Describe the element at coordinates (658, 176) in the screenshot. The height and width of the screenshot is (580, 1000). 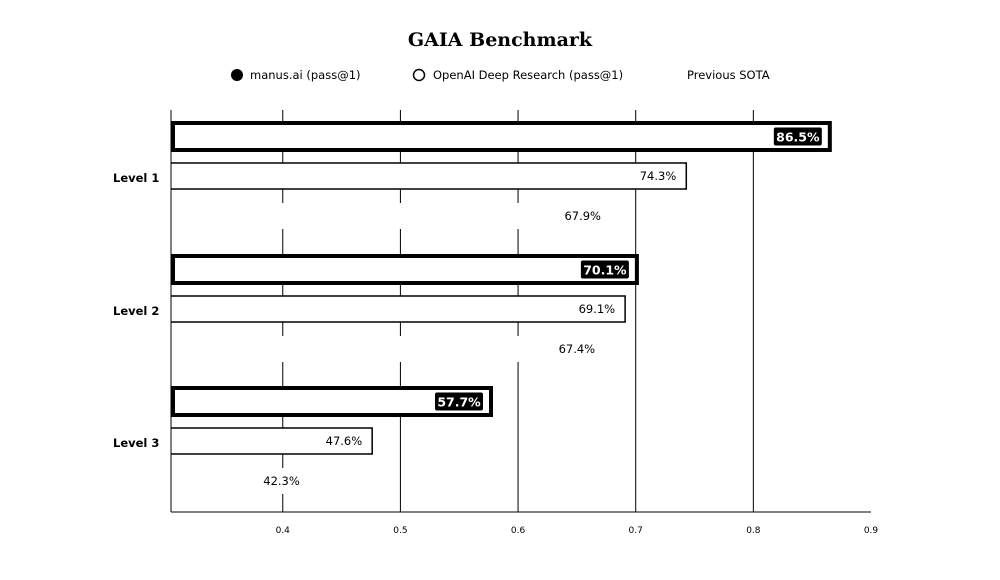
I see `value-label-openai: 74.3%` at that location.